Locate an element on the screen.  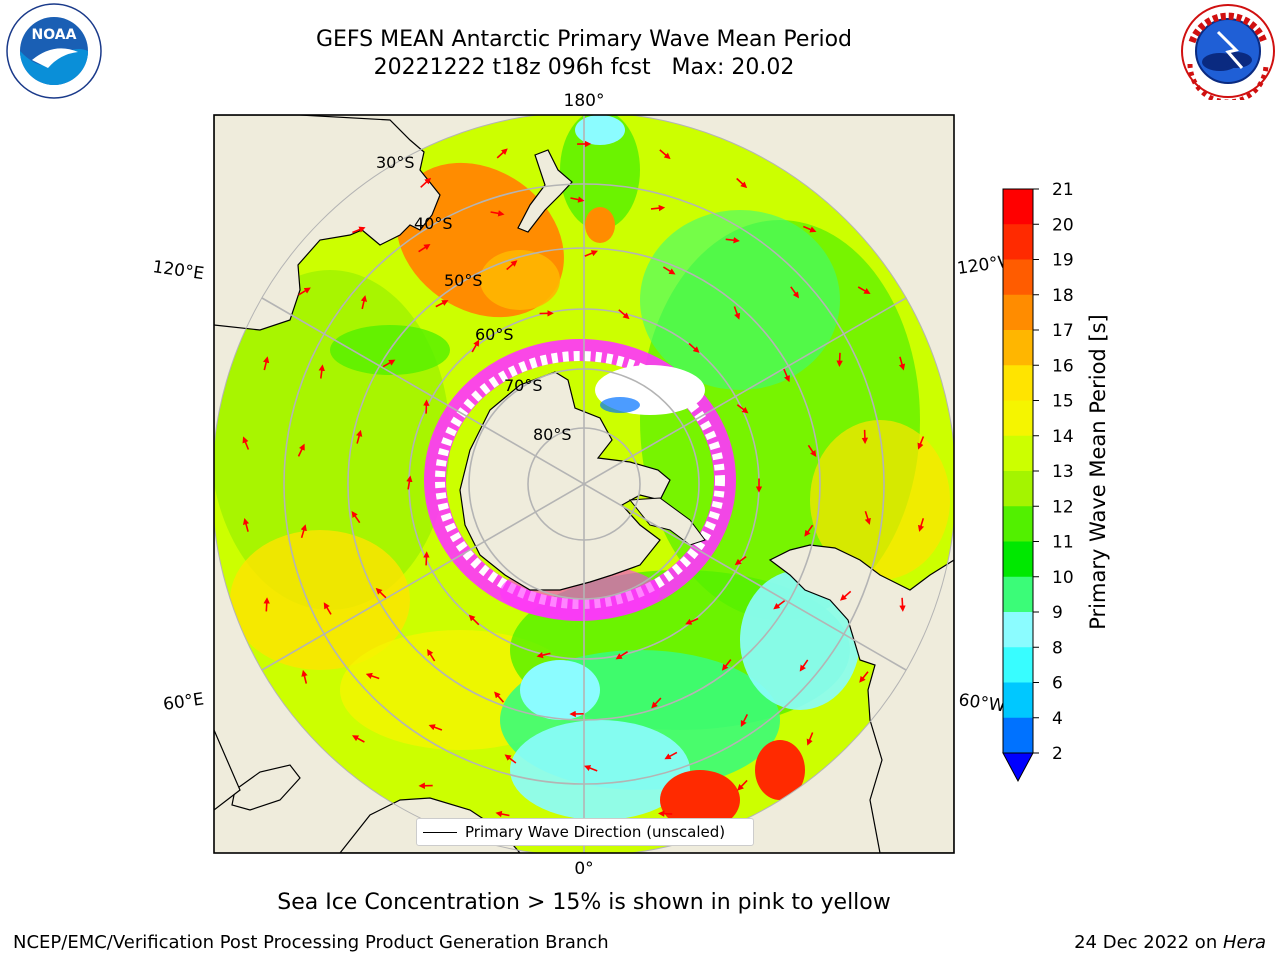
land-madagascar is located at coordinates (266, 787).